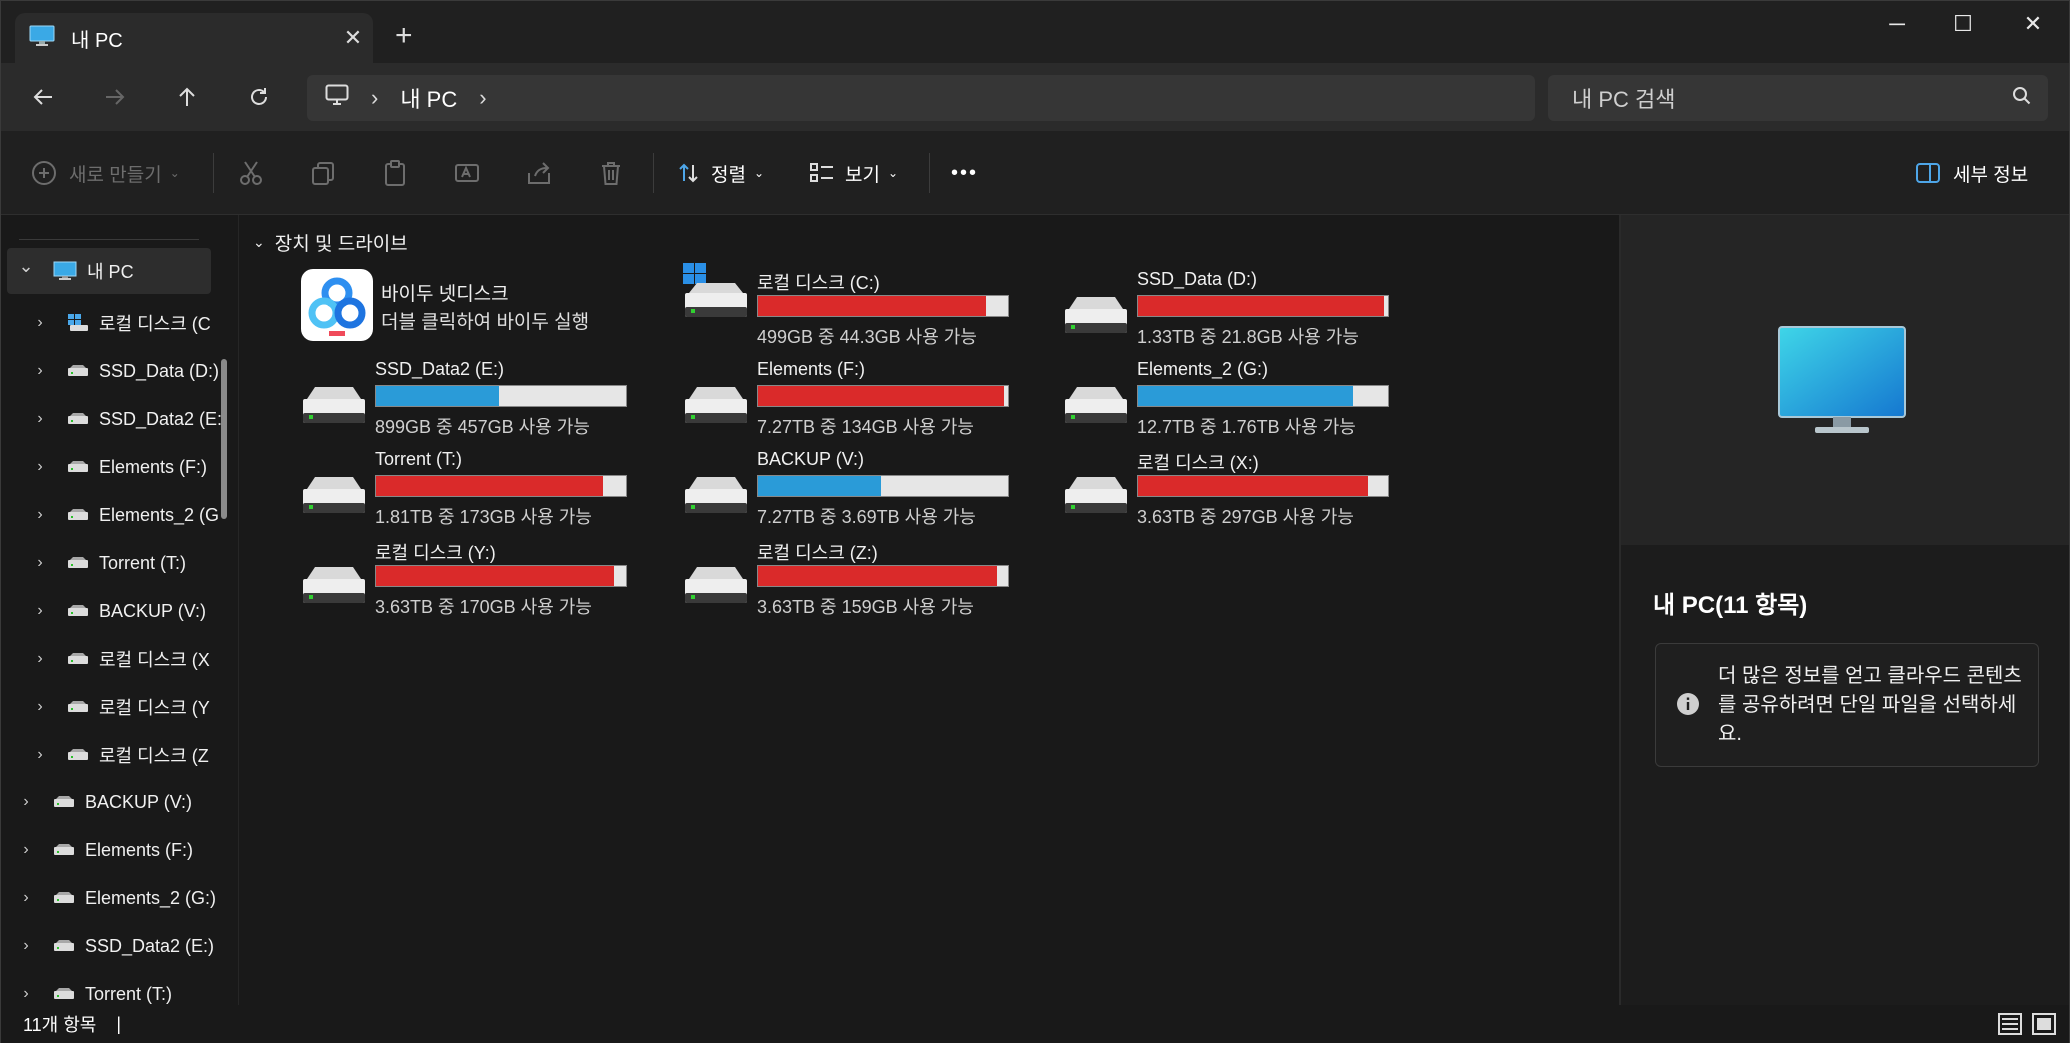 The image size is (2070, 1043). What do you see at coordinates (921, 98) in the screenshot?
I see `address-field: › 내 PC ›` at bounding box center [921, 98].